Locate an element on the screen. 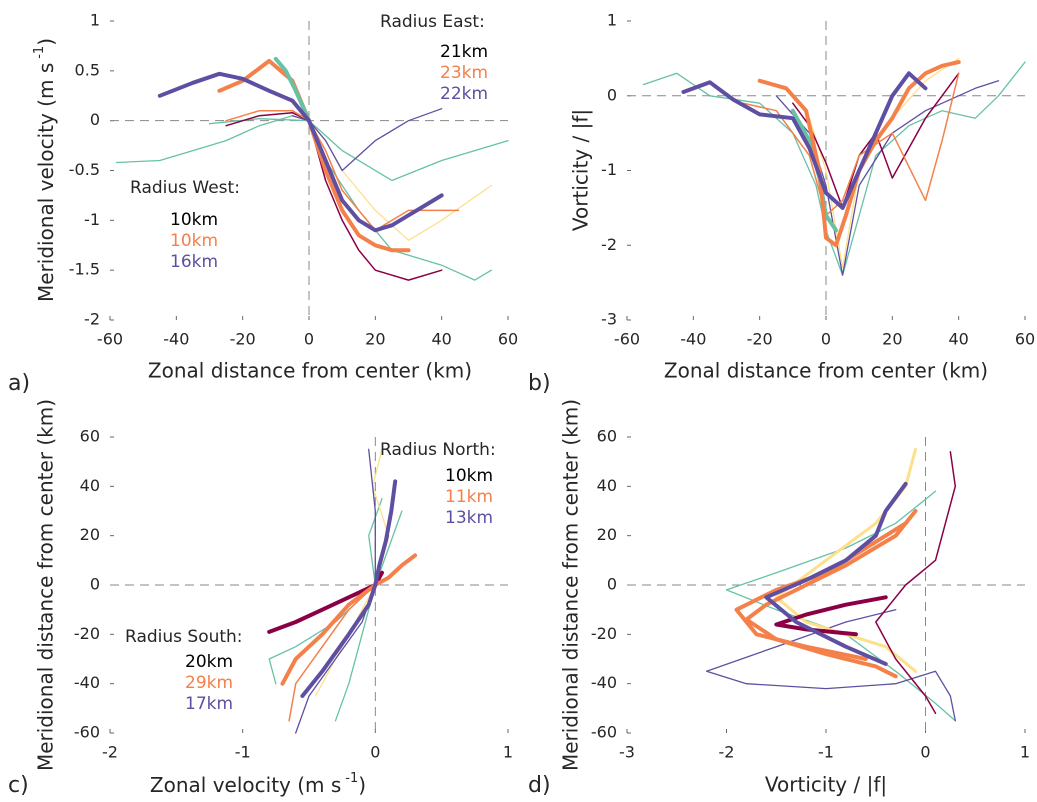 The height and width of the screenshot is (802, 1037). annotation-title: Radius East: is located at coordinates (432, 22).